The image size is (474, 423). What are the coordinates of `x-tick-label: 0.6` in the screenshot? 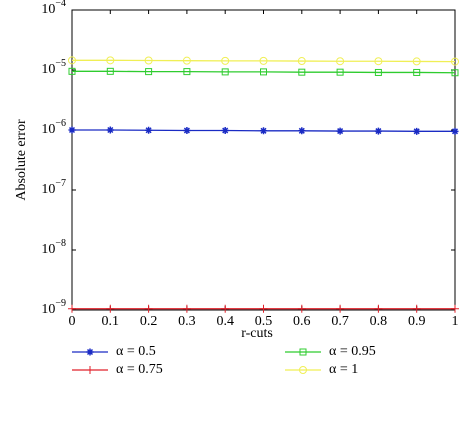 It's located at (302, 321).